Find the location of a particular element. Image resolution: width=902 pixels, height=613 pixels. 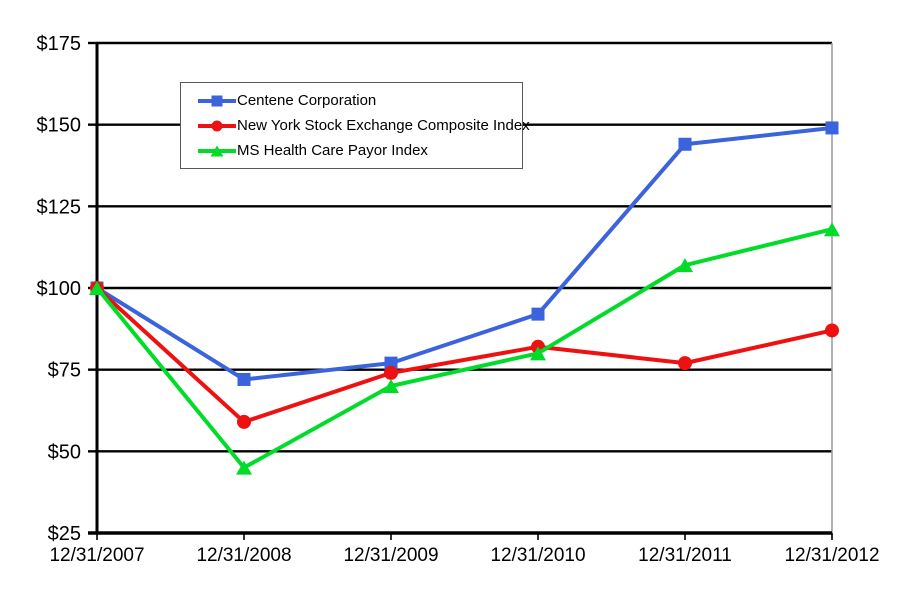

legend-item-nyse-composite: New York Stock Exchange Composite Index is located at coordinates (364, 125).